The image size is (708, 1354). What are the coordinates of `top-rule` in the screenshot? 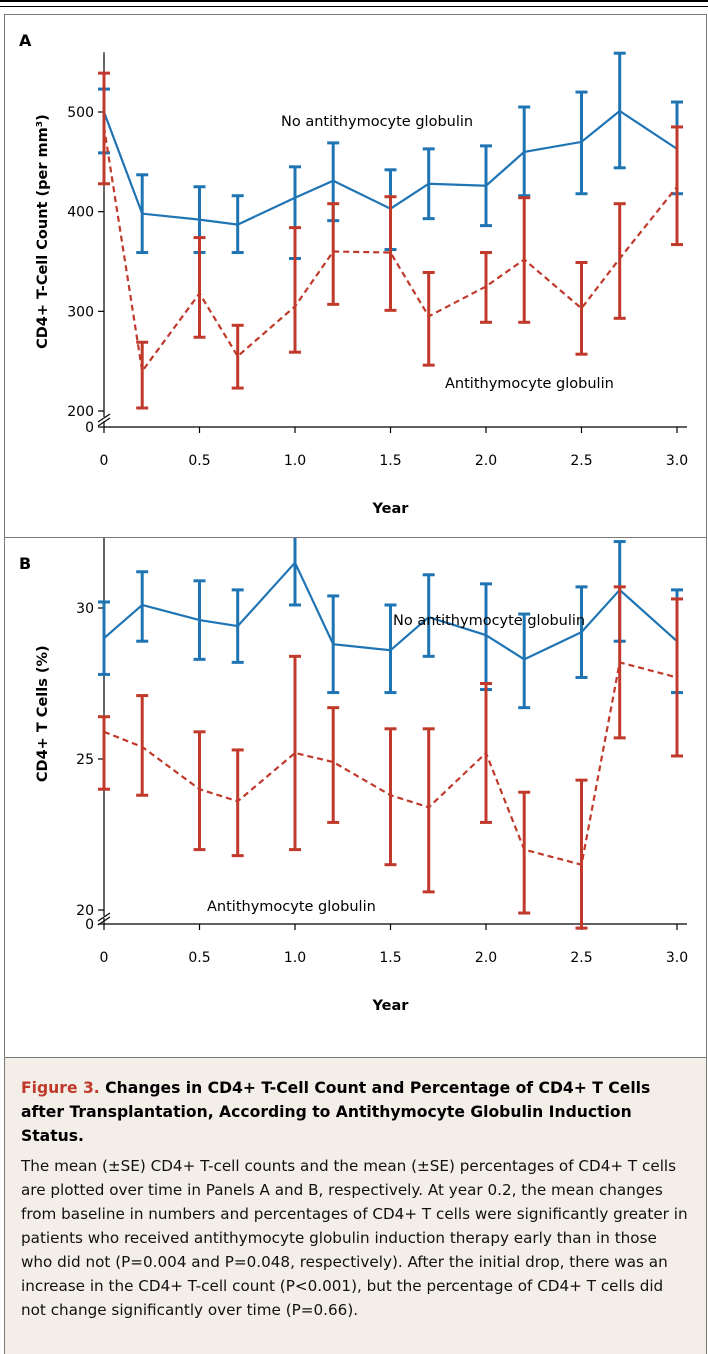 It's located at (354, 1).